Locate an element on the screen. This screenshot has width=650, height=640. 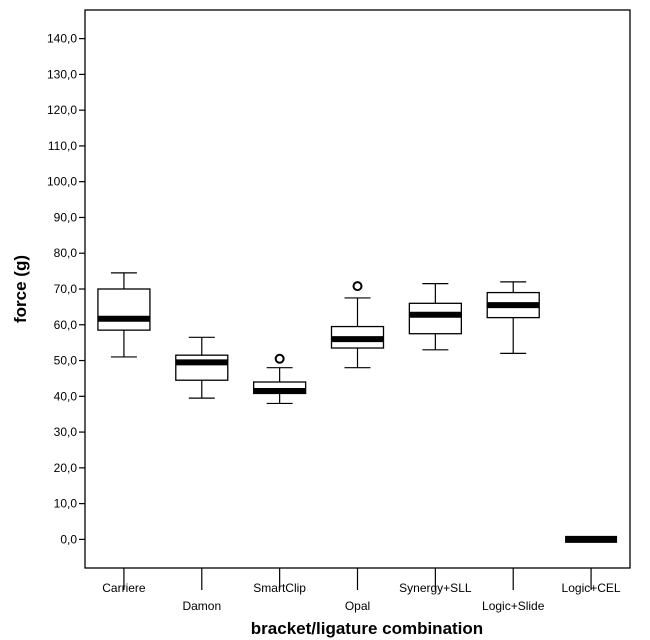
x-category-label: Damon is located at coordinates (201, 606).